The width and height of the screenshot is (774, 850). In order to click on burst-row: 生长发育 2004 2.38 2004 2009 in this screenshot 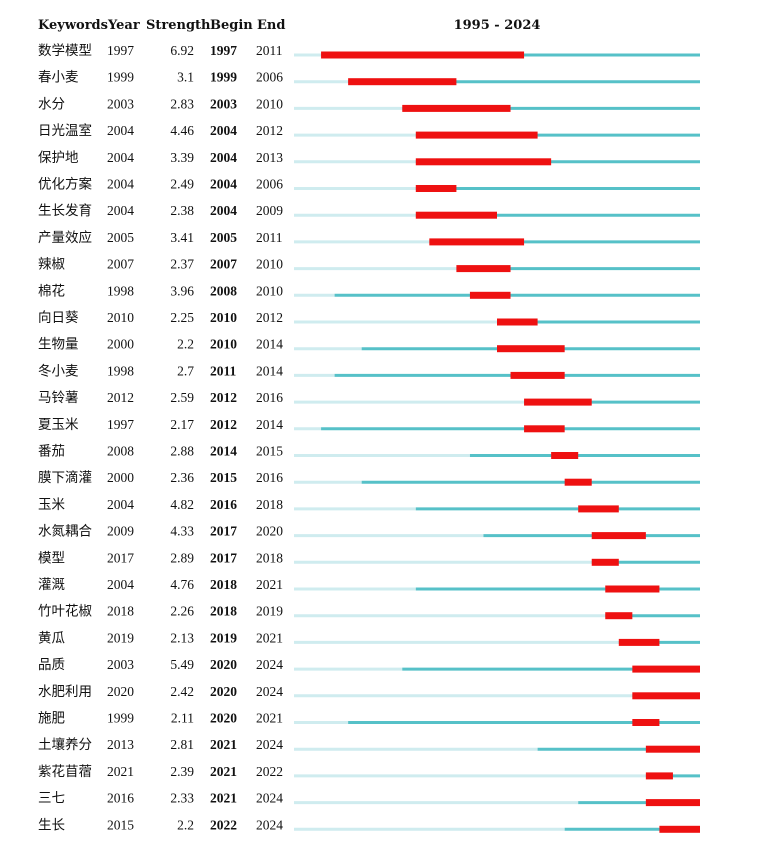, I will do `click(369, 211)`.